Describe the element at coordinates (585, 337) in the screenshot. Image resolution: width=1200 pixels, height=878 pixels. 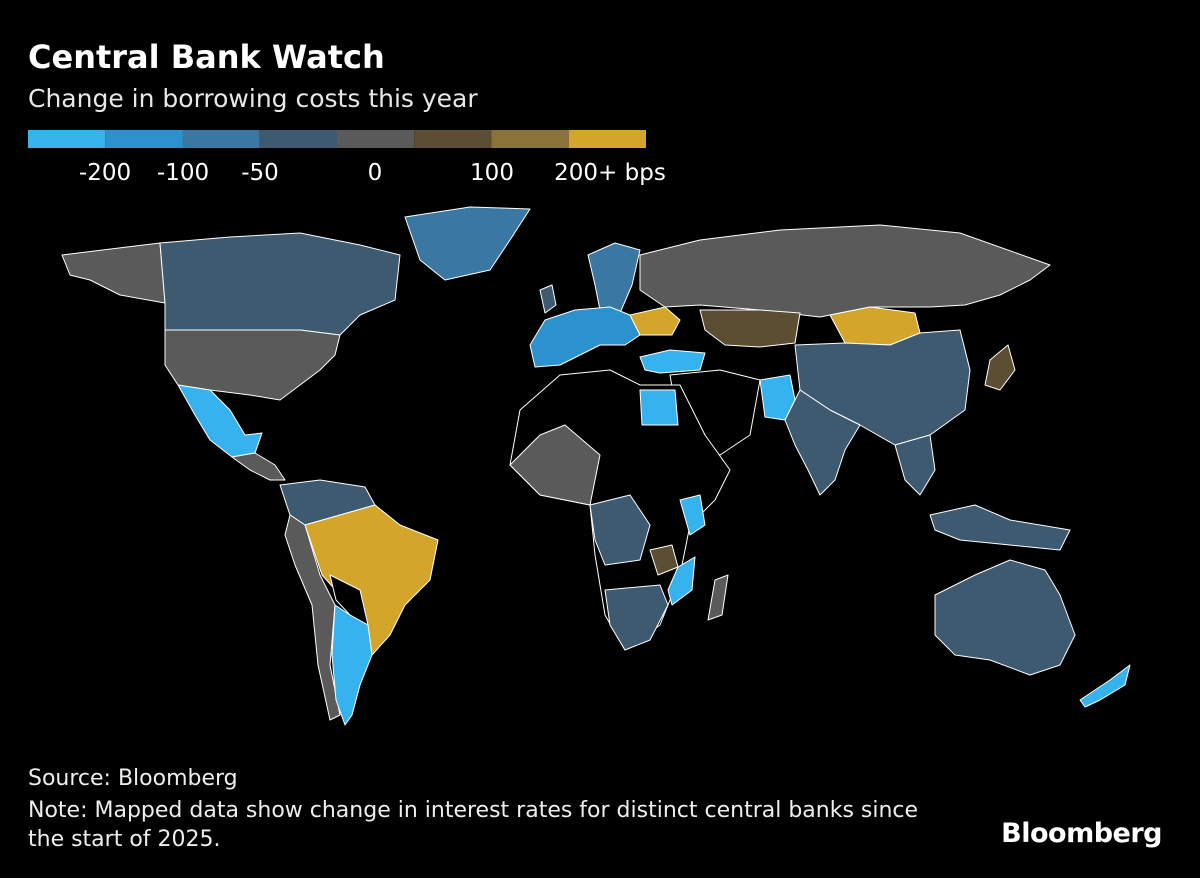
I see `western-europe` at that location.